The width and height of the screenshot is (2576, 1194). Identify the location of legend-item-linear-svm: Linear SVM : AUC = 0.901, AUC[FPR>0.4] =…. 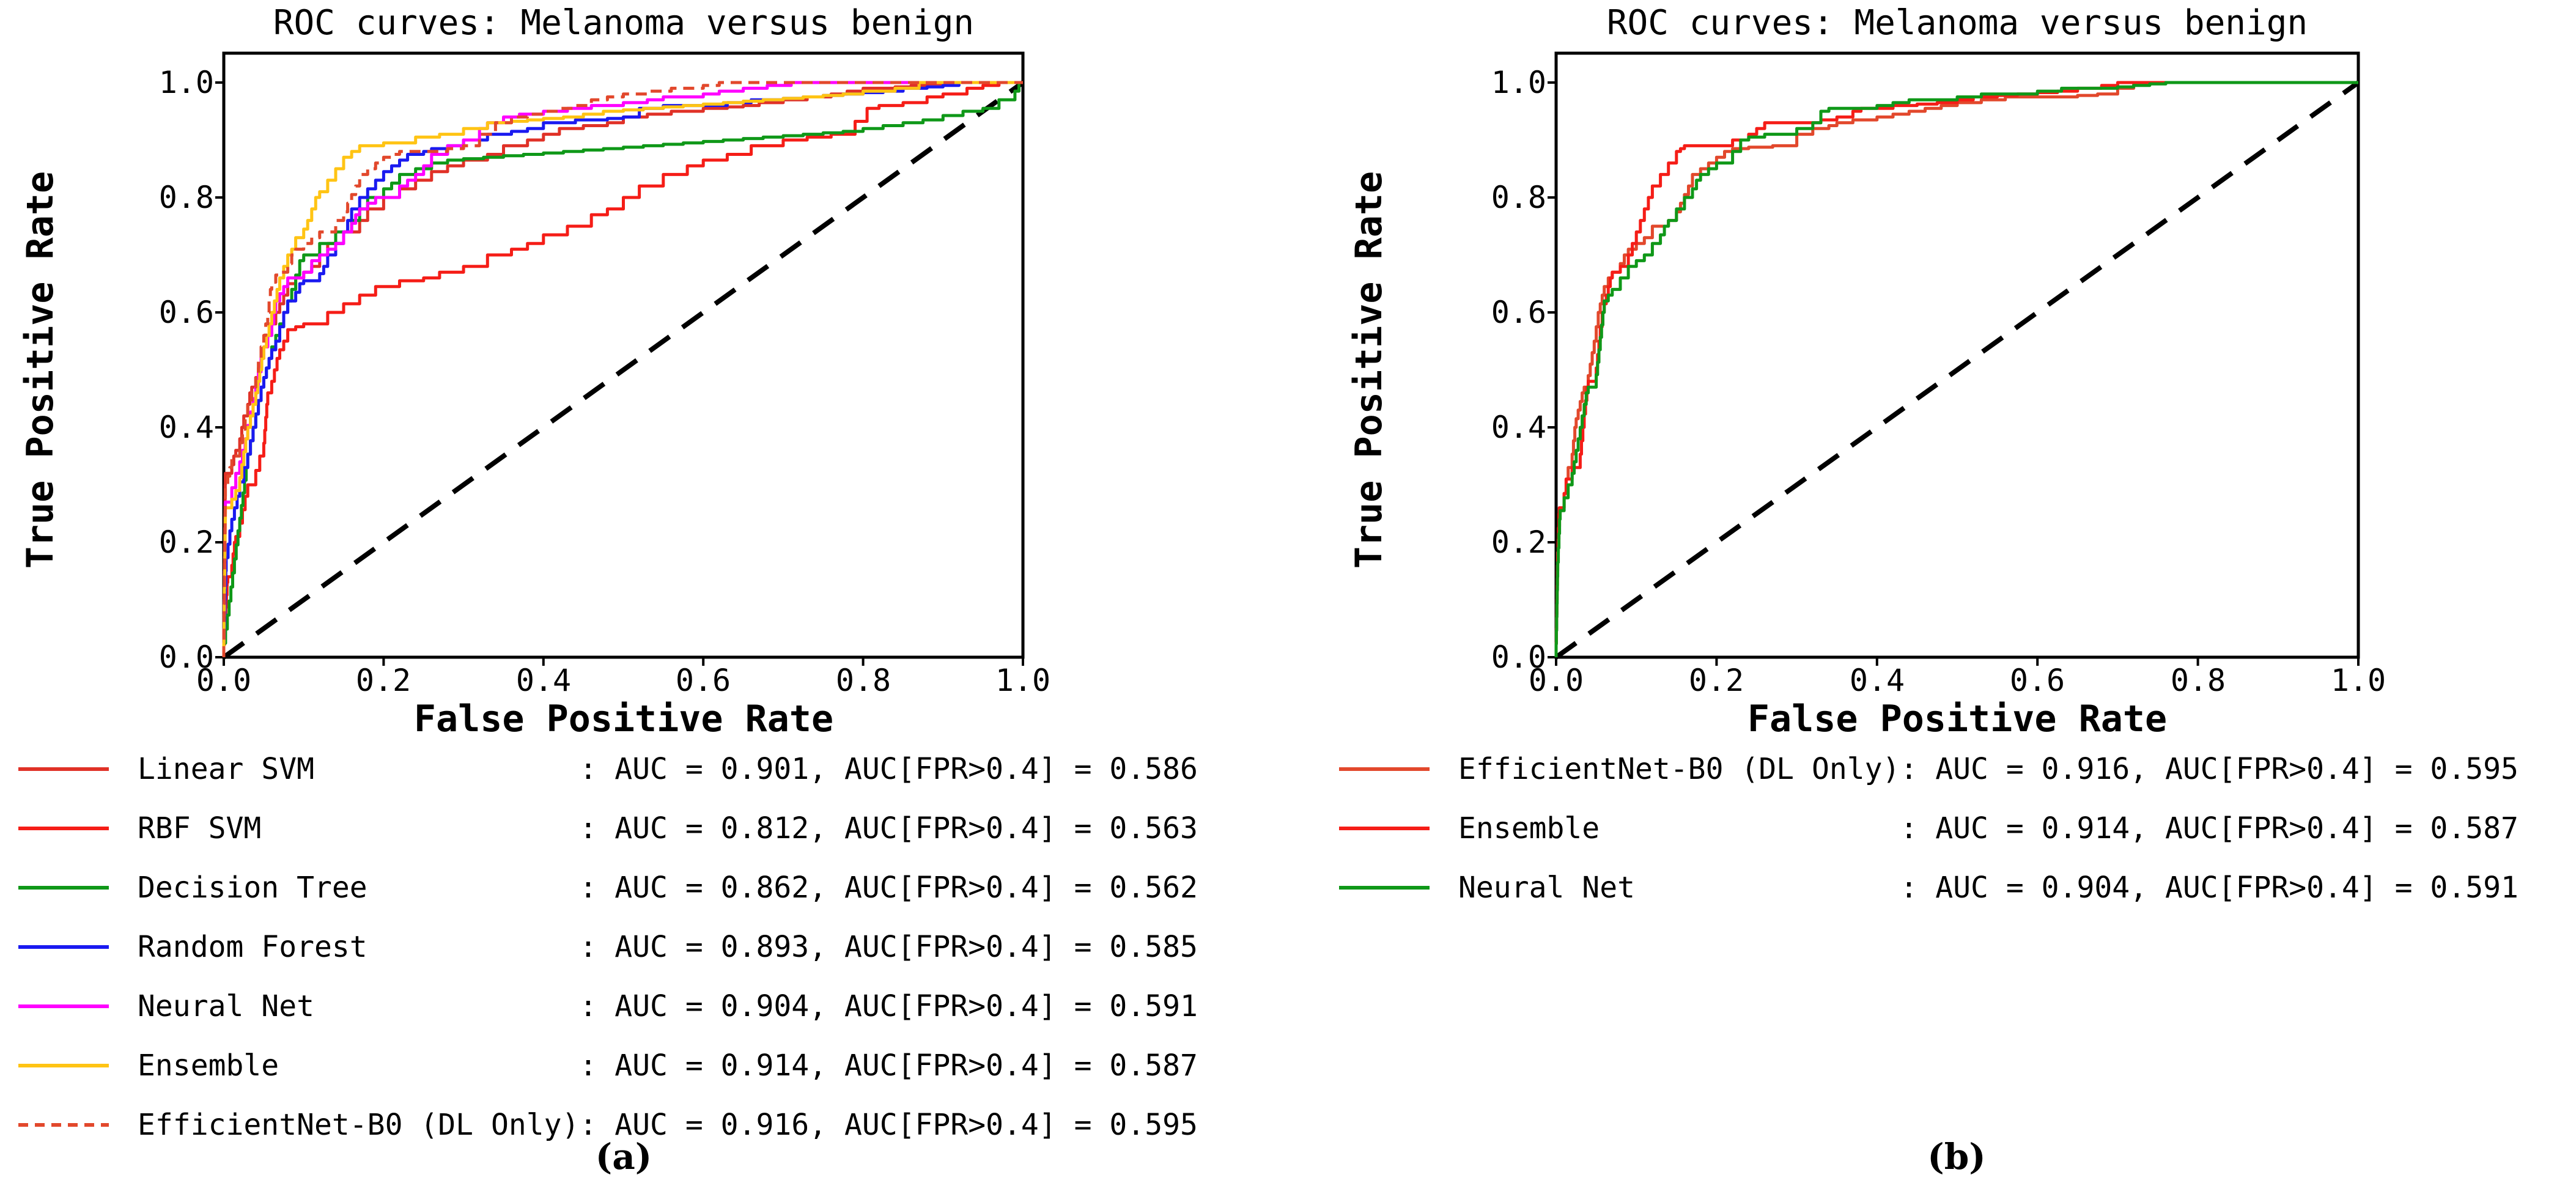
(608, 769).